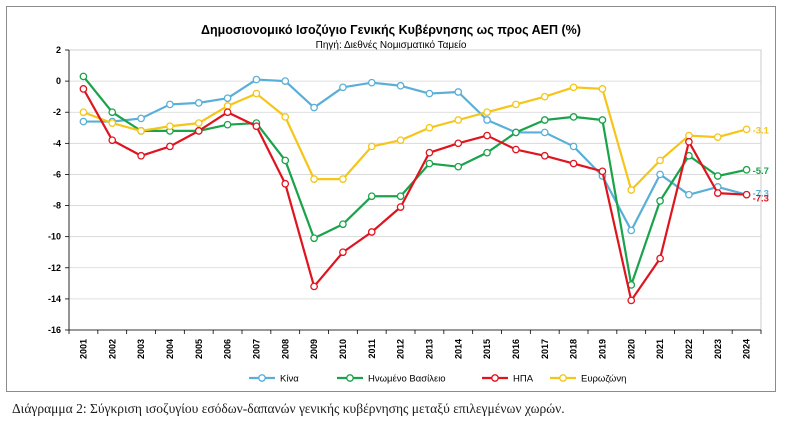 This screenshot has width=785, height=428. What do you see at coordinates (429, 349) in the screenshot?
I see `x-tick-label: 2013` at bounding box center [429, 349].